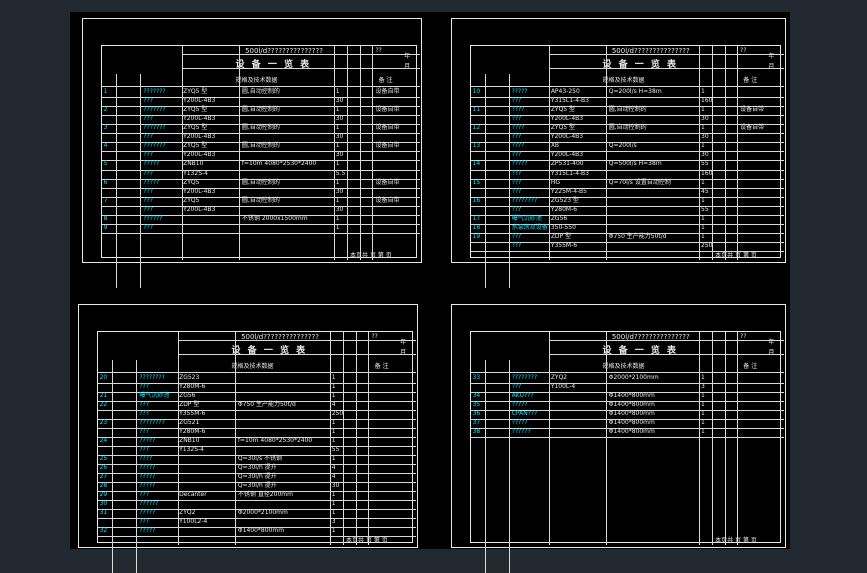  What do you see at coordinates (635, 164) in the screenshot?
I see `spec-text: Q=500l/s H=38m` at bounding box center [635, 164].